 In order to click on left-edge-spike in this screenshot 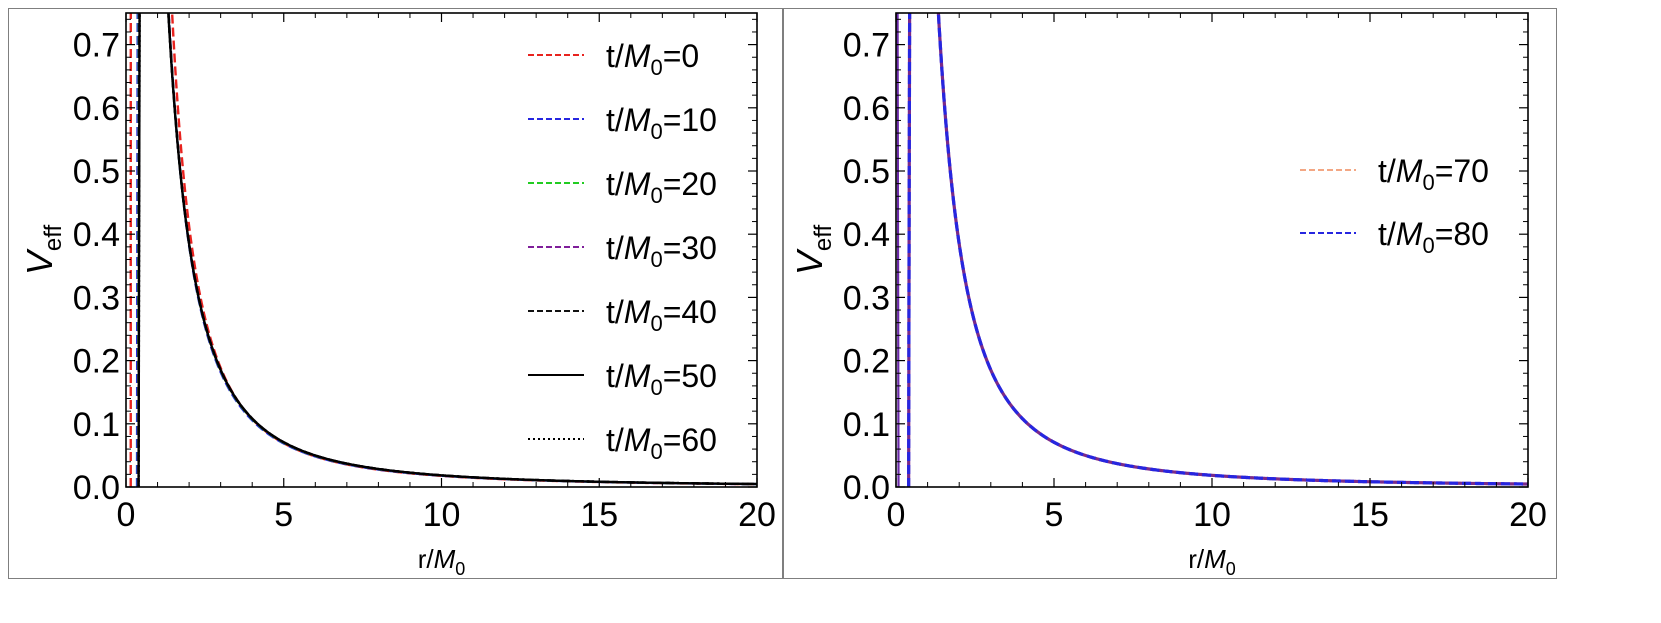, I will do `click(898, 250)`.